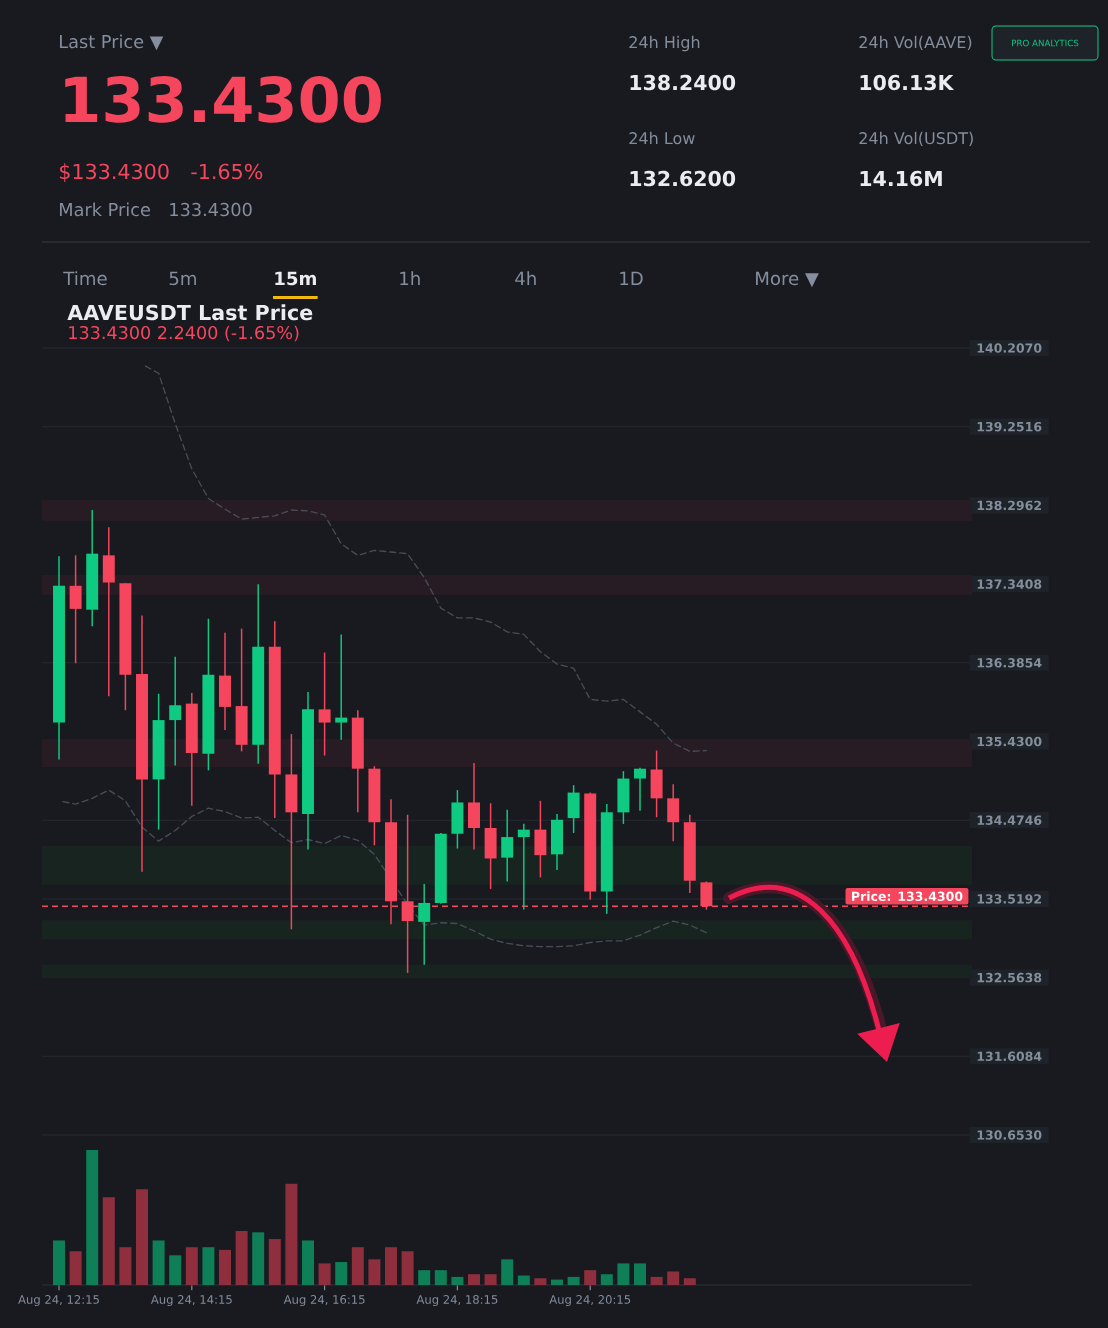  What do you see at coordinates (683, 82) in the screenshot?
I see `text: 138.2400` at bounding box center [683, 82].